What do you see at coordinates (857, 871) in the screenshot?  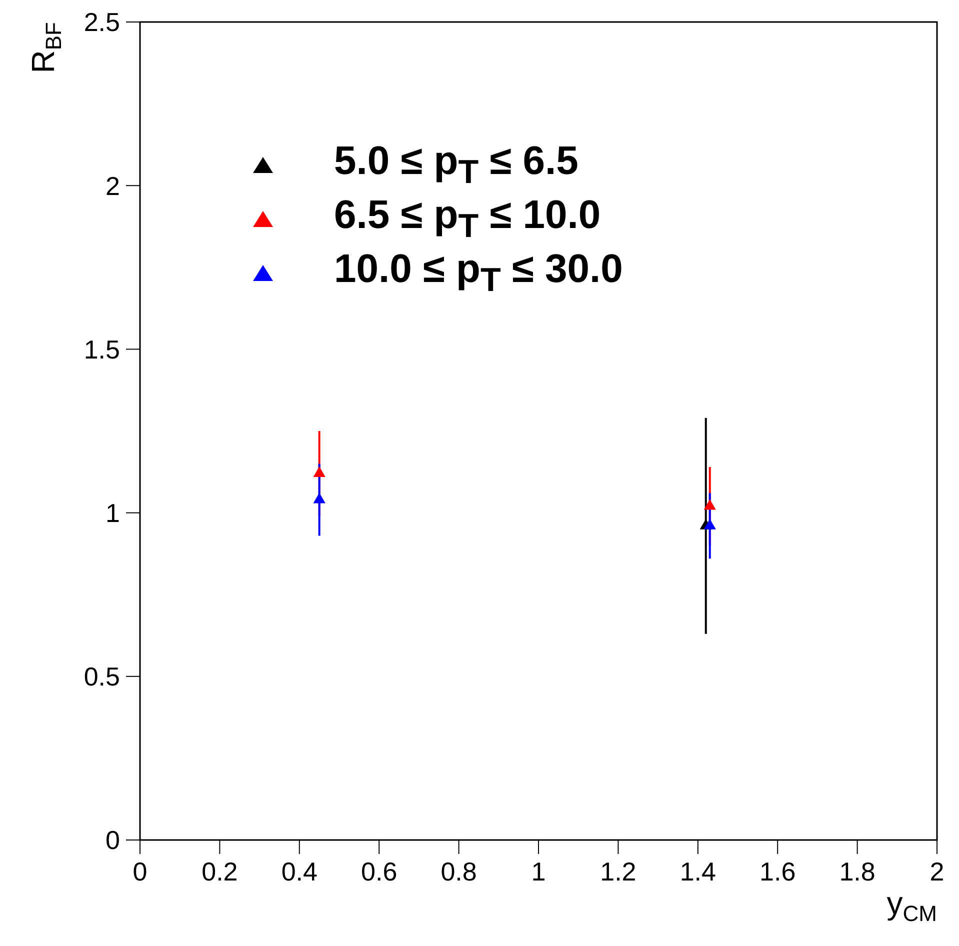 I see `x-tick-label: 1.8` at bounding box center [857, 871].